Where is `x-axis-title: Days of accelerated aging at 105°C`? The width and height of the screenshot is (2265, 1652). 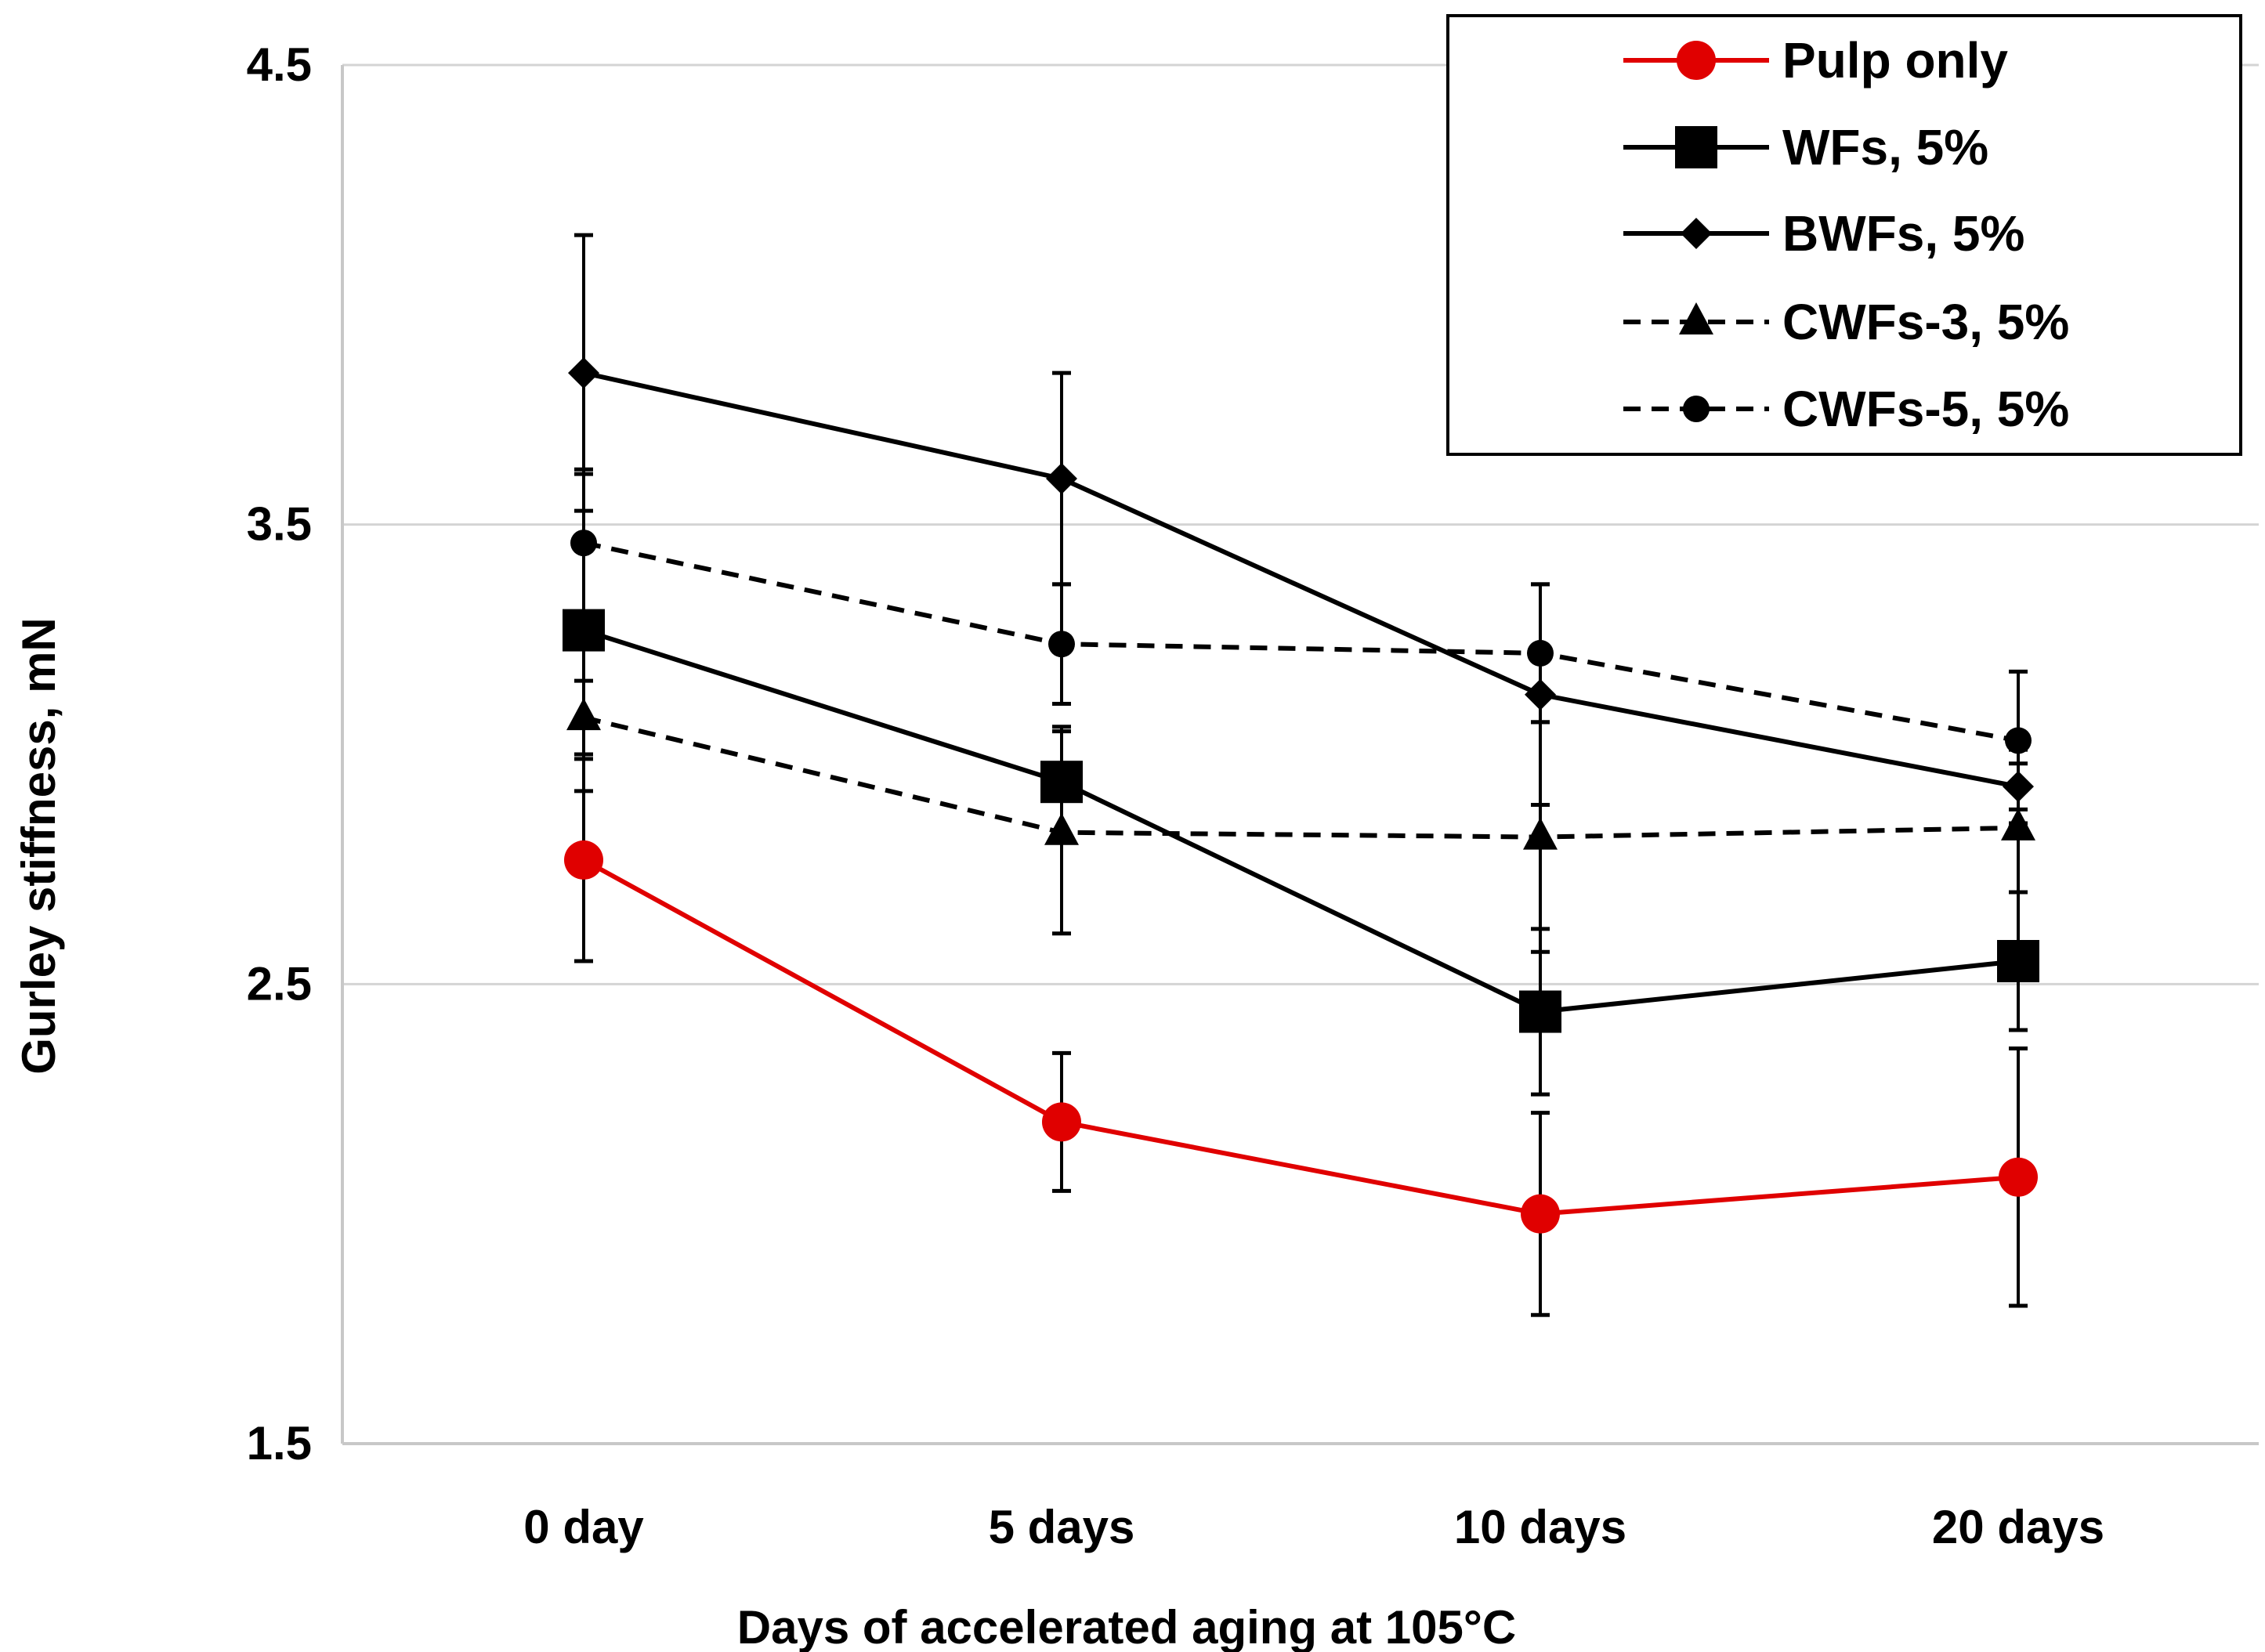 x-axis-title: Days of accelerated aging at 105°C is located at coordinates (1126, 1627).